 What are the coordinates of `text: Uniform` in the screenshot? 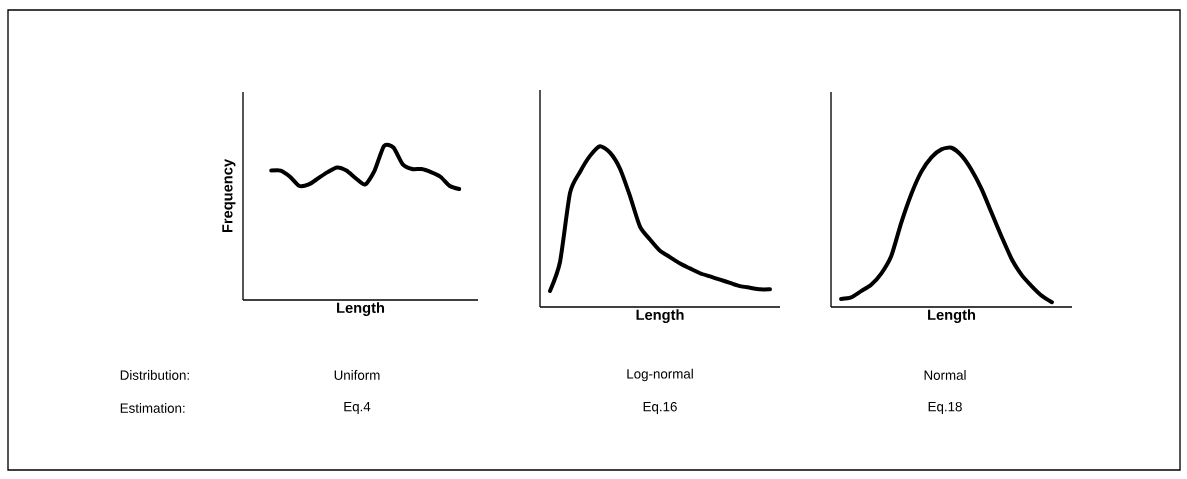 It's located at (357, 375).